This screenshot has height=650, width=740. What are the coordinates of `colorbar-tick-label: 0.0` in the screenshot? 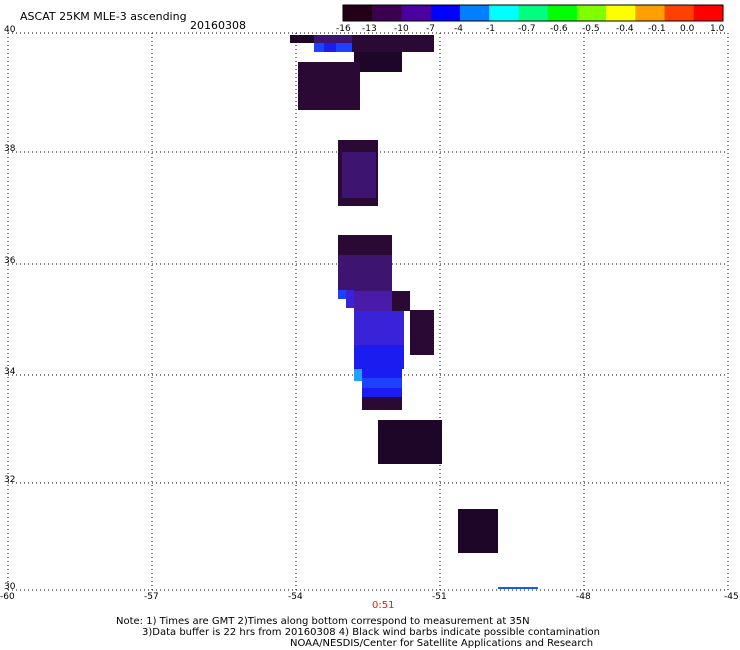 It's located at (687, 29).